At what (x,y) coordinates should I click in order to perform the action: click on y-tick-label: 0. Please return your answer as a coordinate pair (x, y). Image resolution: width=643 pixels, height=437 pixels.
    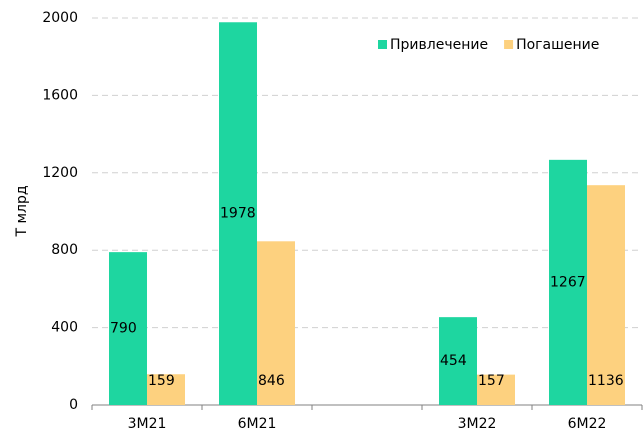
    Looking at the image, I should click on (73, 405).